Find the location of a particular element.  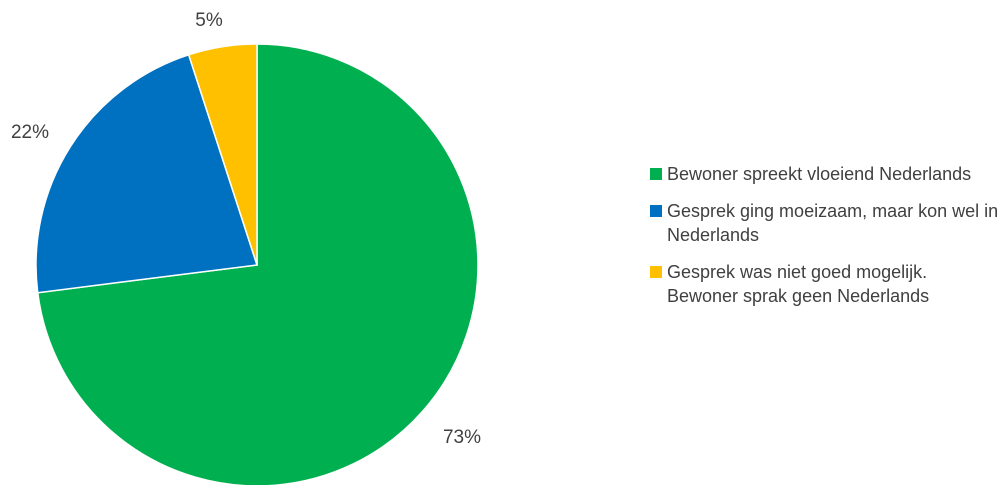

legend-swatch-green is located at coordinates (656, 174).